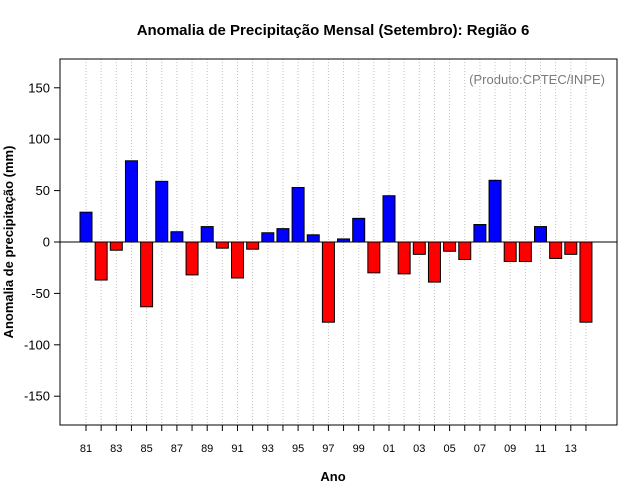 Image resolution: width=640 pixels, height=500 pixels. Describe the element at coordinates (480, 449) in the screenshot. I see `x-tick-label-07: 07` at that location.